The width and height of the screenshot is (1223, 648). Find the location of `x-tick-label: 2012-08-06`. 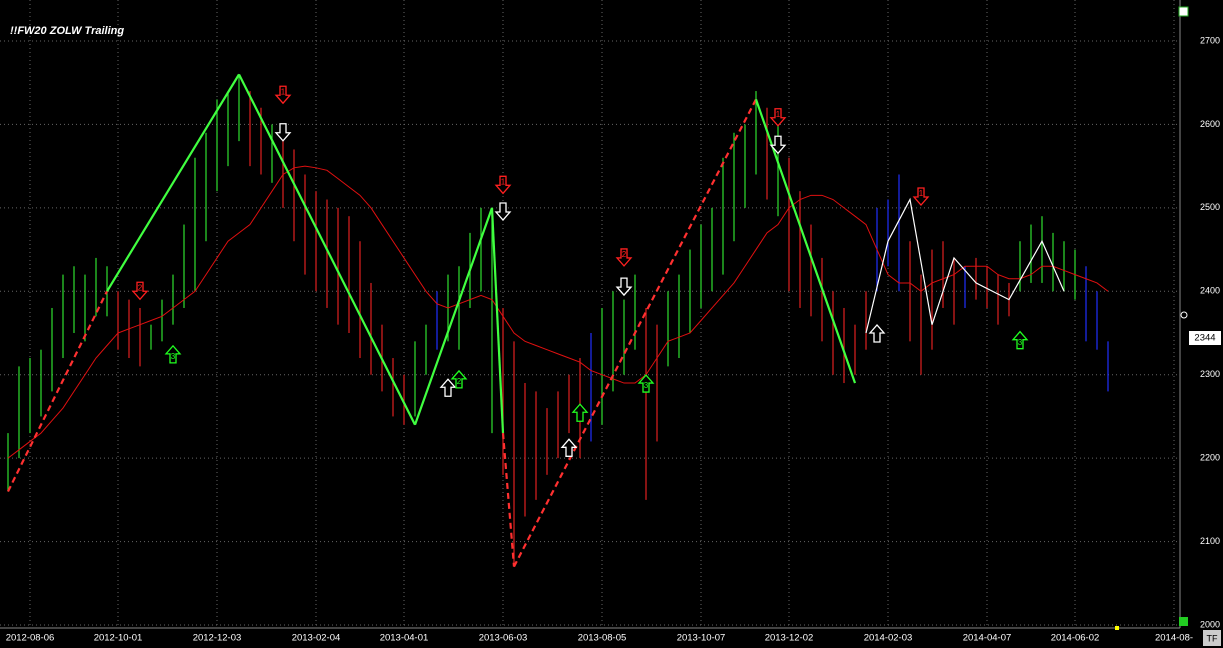

x-tick-label: 2012-08-06 is located at coordinates (30, 638).